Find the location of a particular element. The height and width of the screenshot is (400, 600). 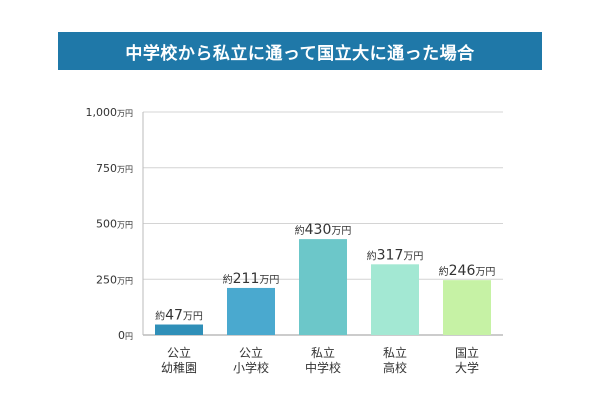

y-tick-label: 250万円 is located at coordinates (114, 279).